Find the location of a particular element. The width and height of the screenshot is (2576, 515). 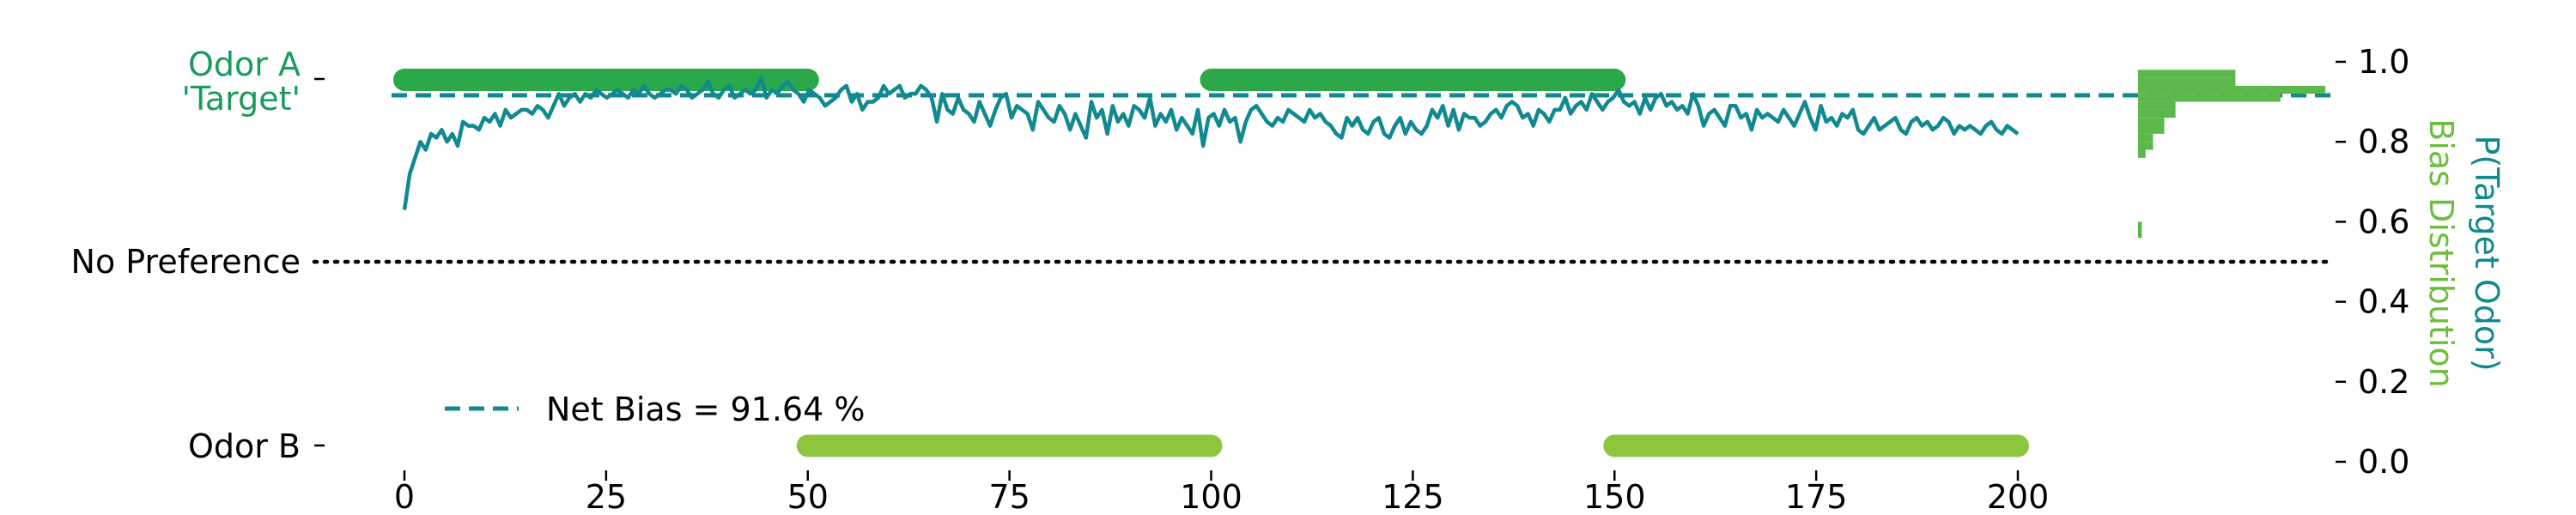

y-tick-label-2: 0.4 is located at coordinates (2383, 302).